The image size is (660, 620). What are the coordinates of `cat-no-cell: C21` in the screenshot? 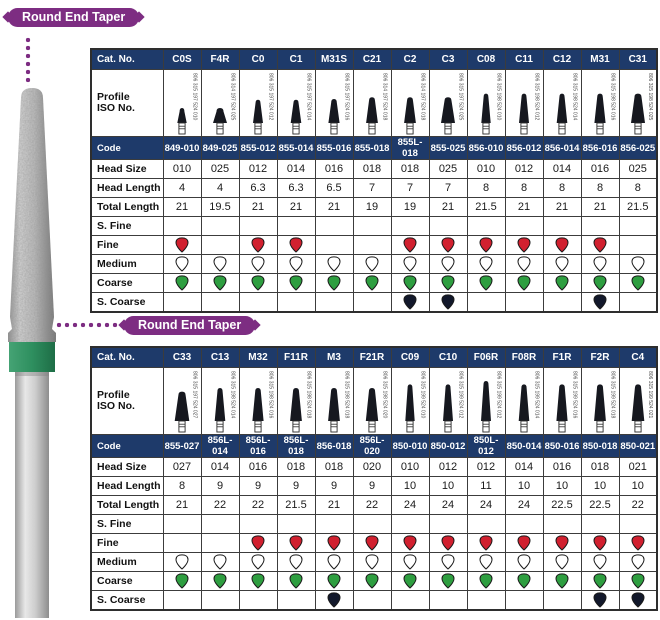 It's located at (372, 59).